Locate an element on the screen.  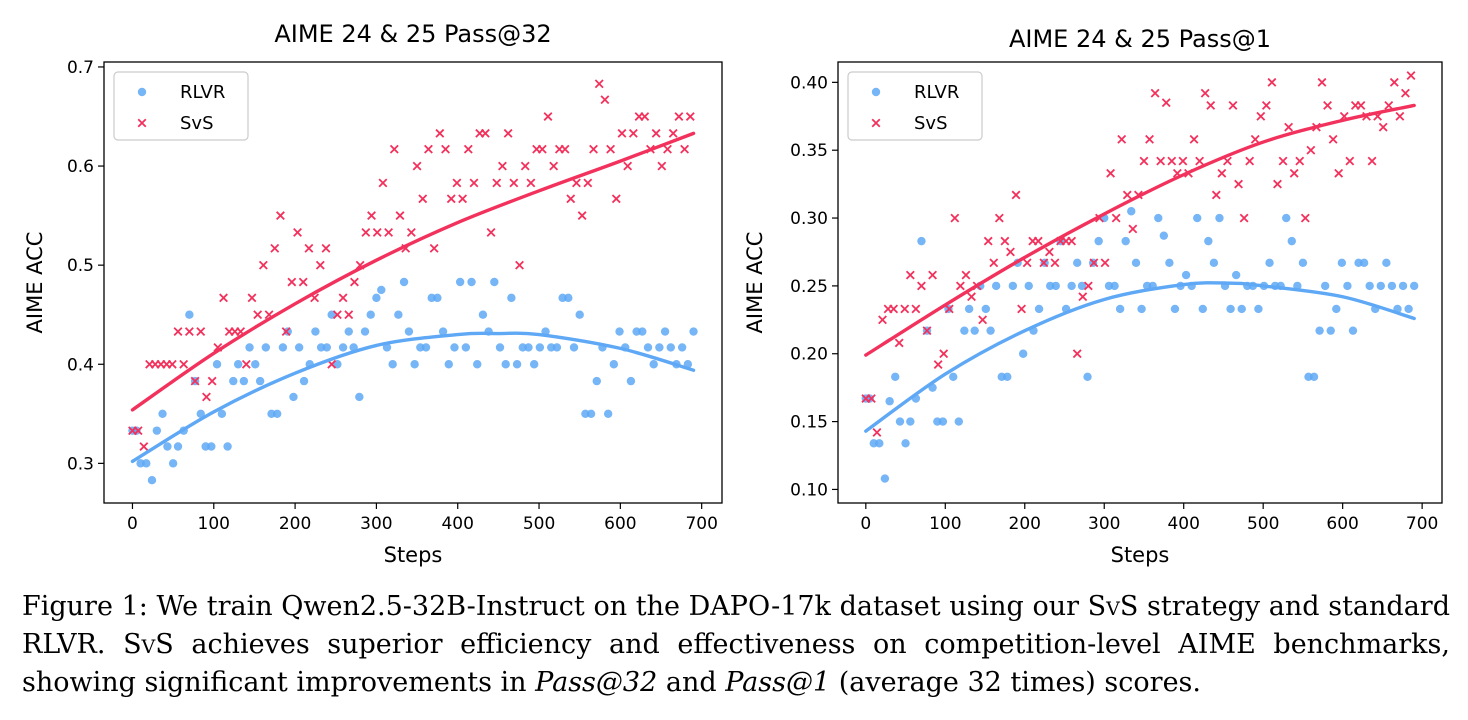
x-tick-label: 100 is located at coordinates (214, 524).